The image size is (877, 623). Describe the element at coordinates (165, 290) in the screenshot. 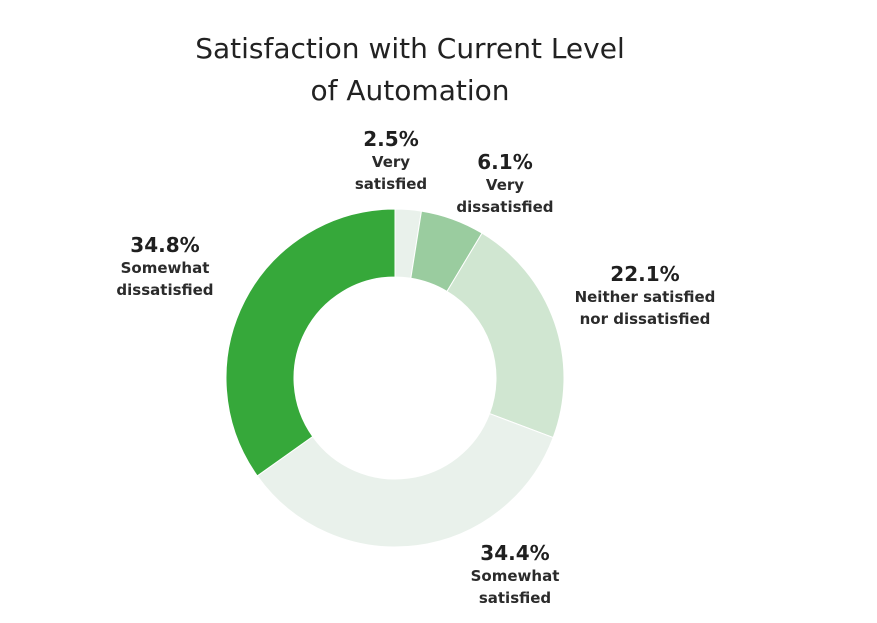

I see `name-somewhat-dissatisfied-line2: dissatisfied` at that location.